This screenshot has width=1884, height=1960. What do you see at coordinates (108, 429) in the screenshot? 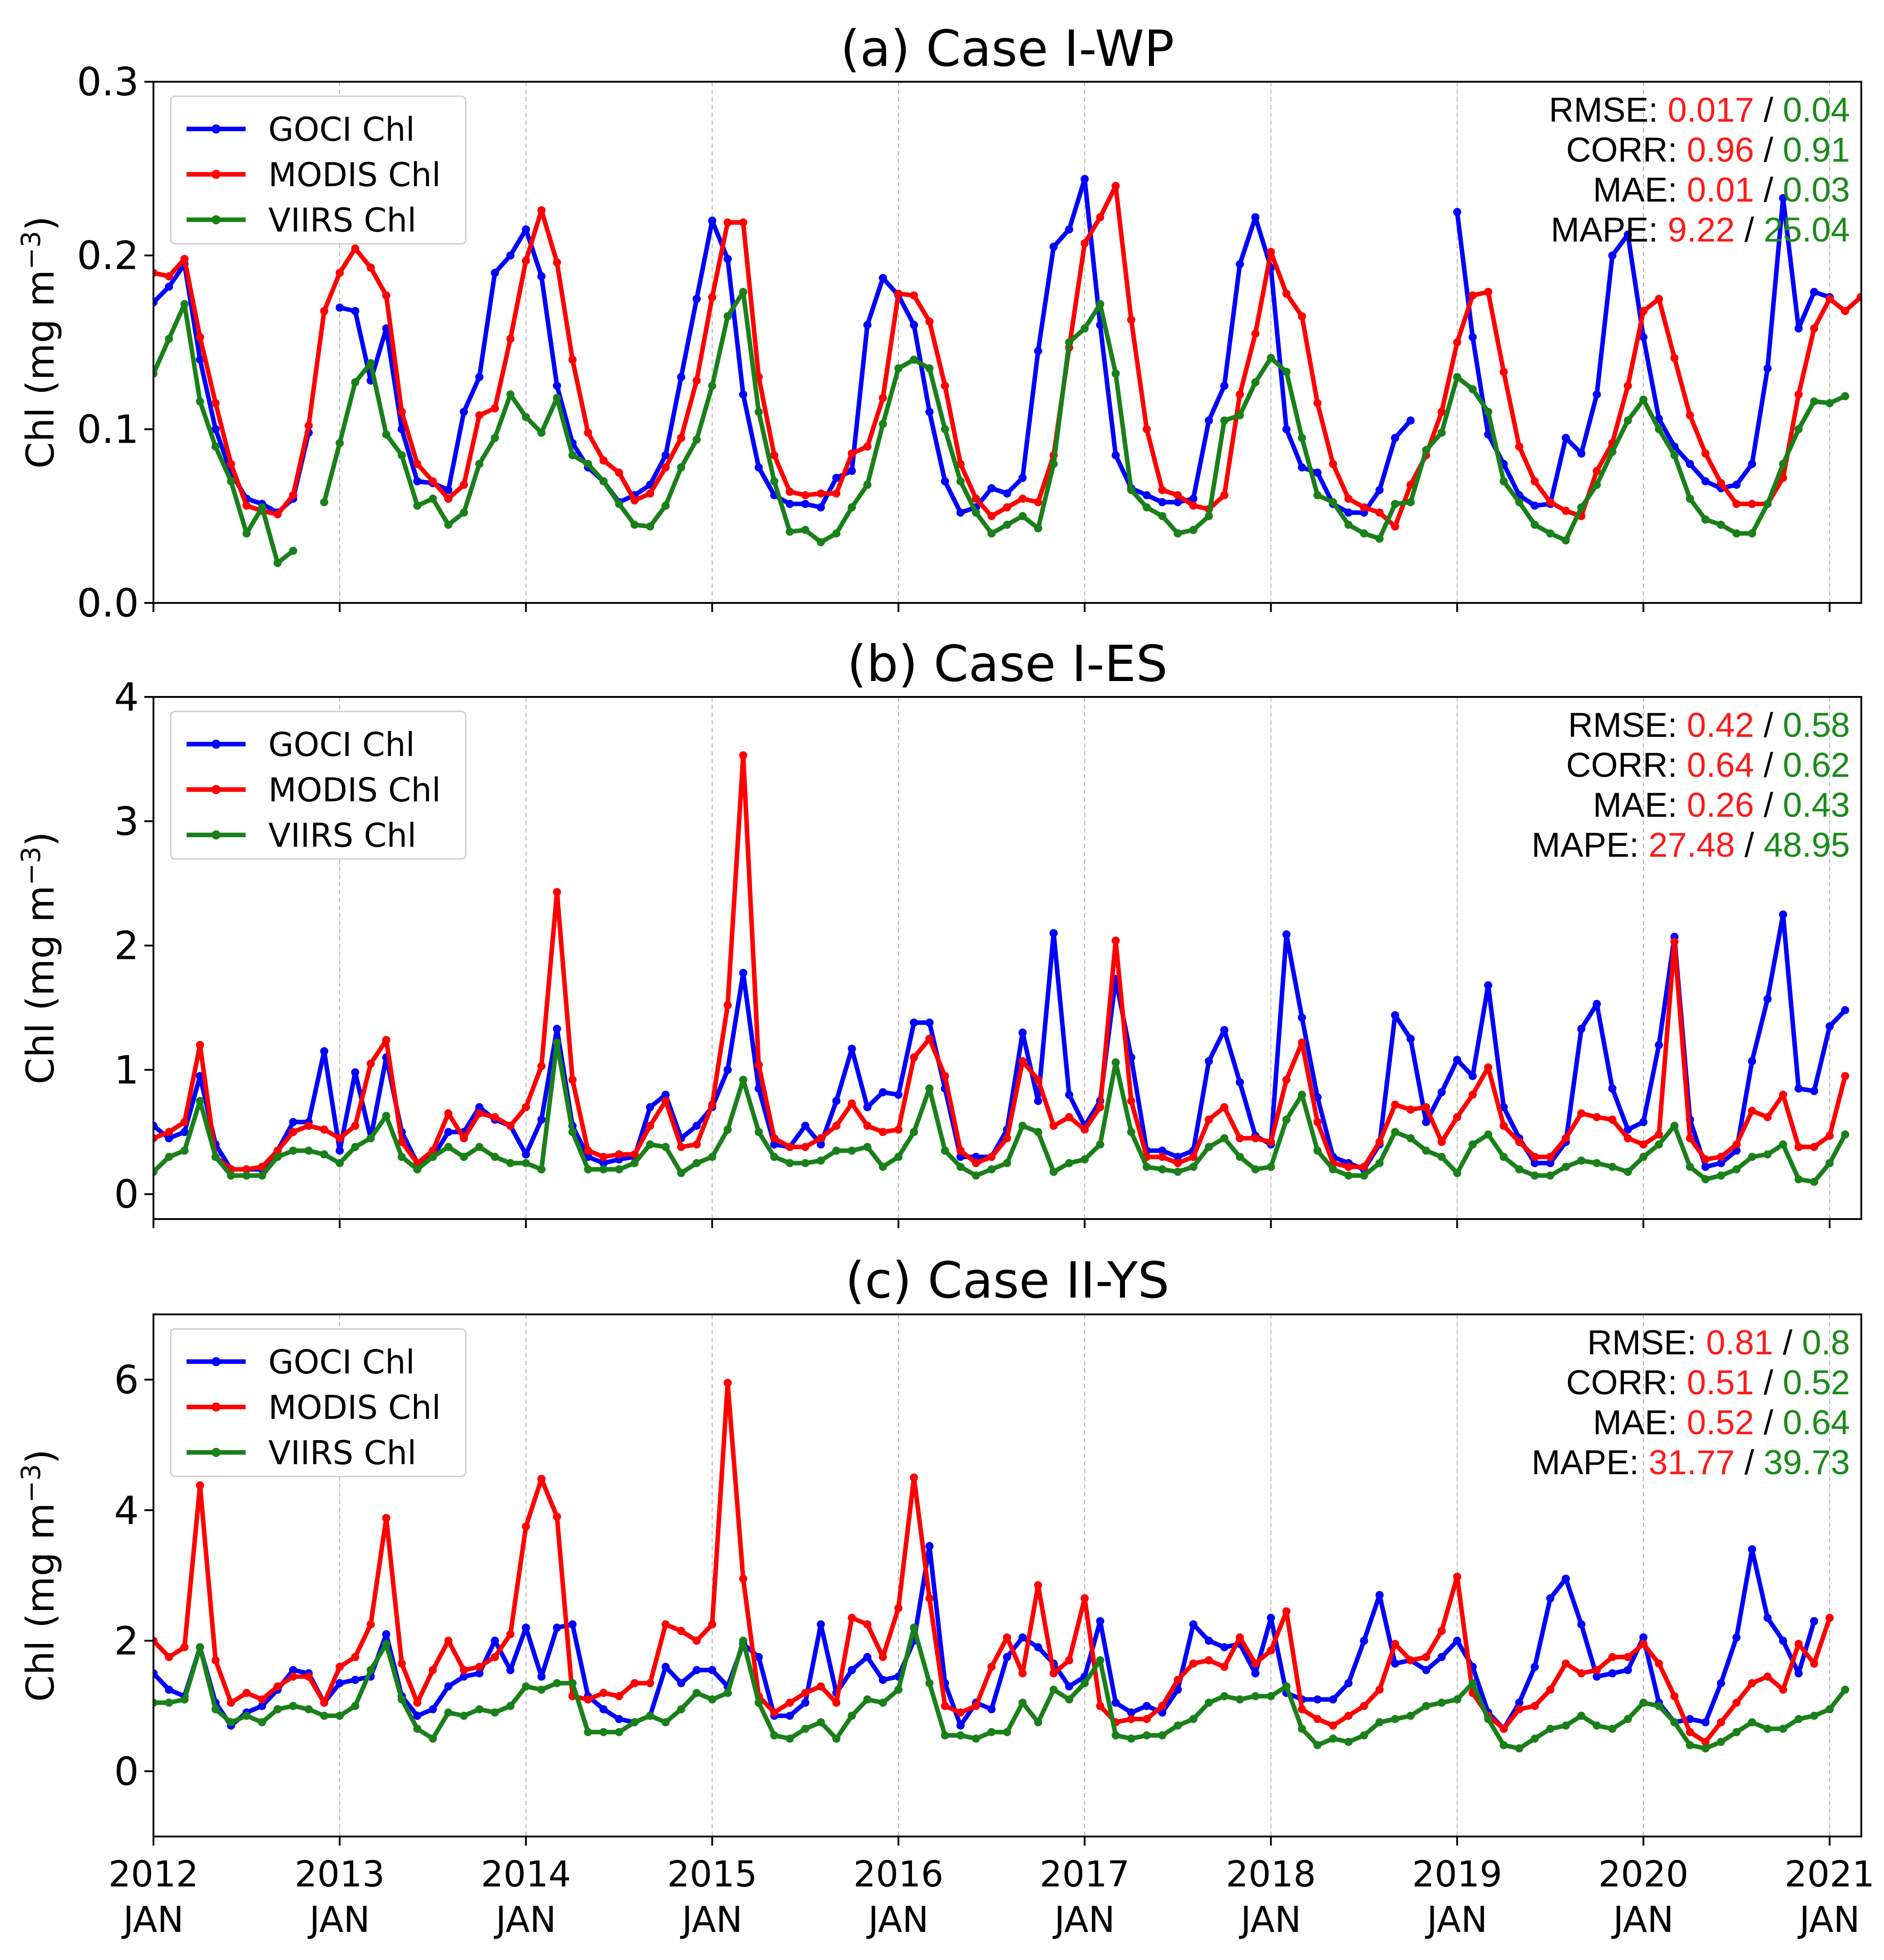
I see `y-tick-label: 0.1` at bounding box center [108, 429].